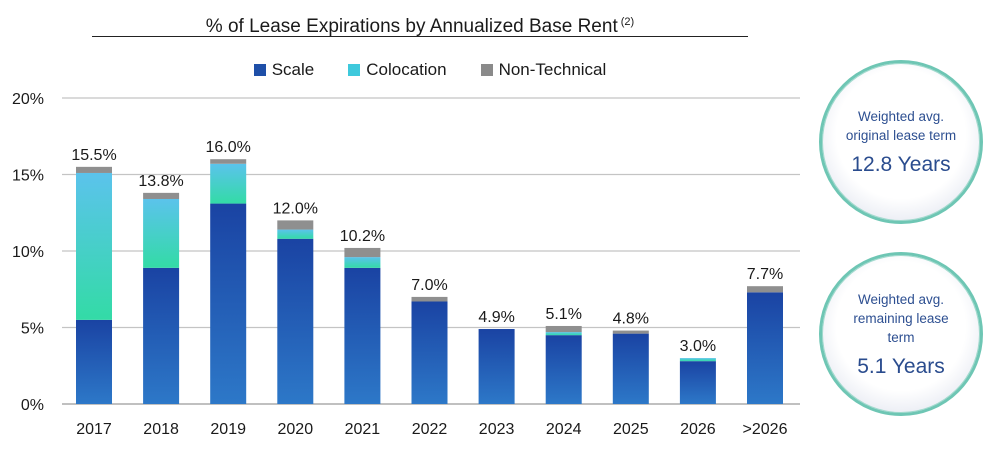 The image size is (1000, 452). Describe the element at coordinates (429, 352) in the screenshot. I see `bar-segment-scale-2022` at that location.